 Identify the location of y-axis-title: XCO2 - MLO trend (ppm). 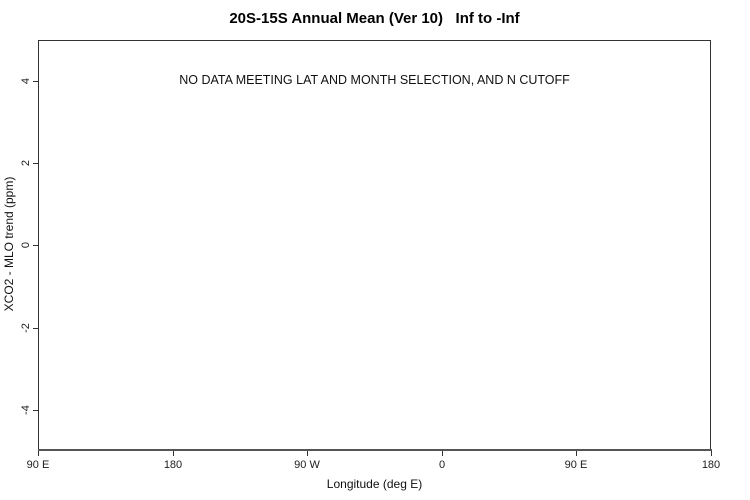
(9, 244).